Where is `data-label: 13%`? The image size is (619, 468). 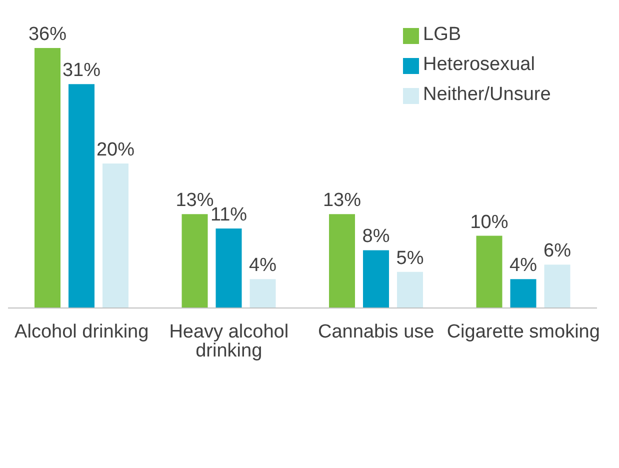
data-label: 13% is located at coordinates (342, 201).